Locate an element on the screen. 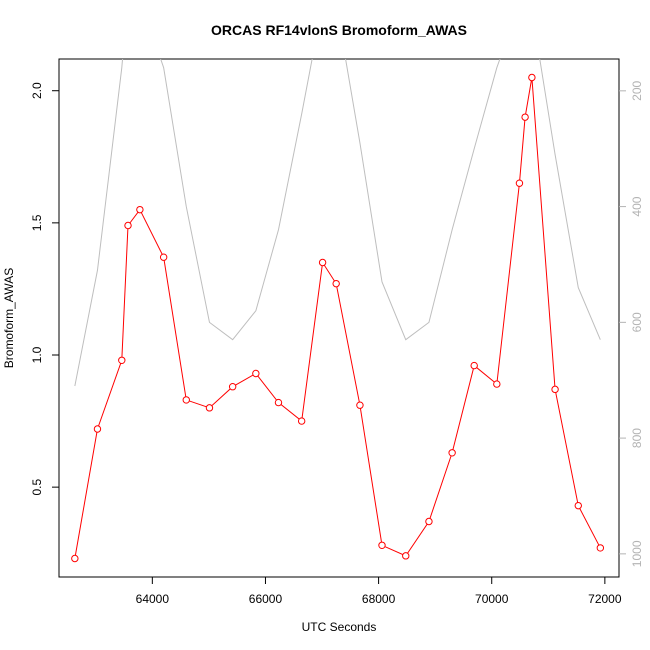 The height and width of the screenshot is (650, 650). y-tick-label: 1.0 is located at coordinates (37, 354).